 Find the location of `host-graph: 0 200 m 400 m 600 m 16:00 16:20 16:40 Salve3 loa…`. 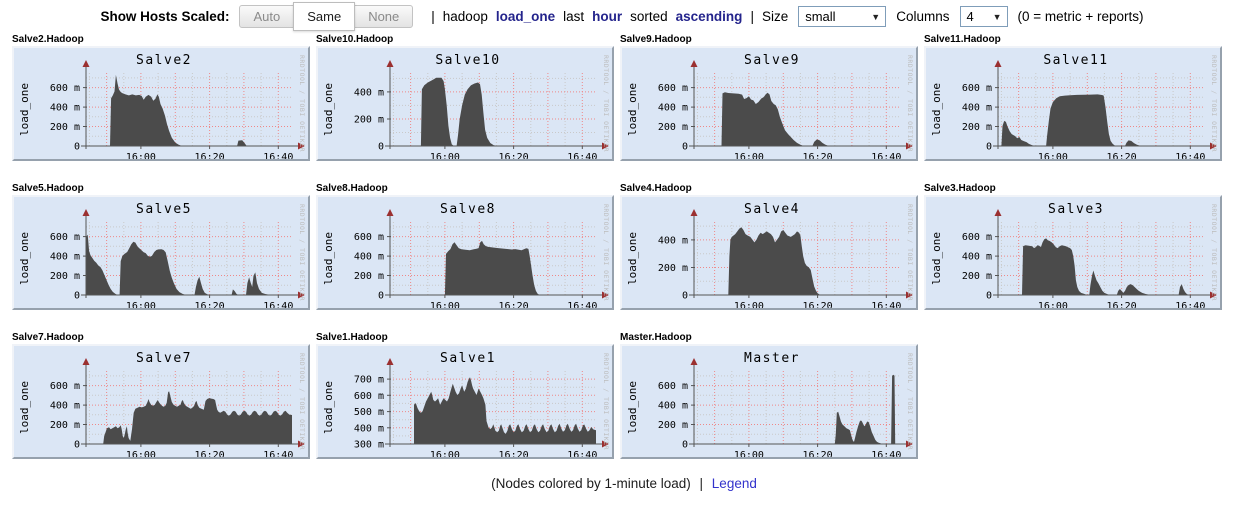

host-graph: 0 200 m 400 m 600 m 16:00 16:20 16:40 Salve3 loa… is located at coordinates (1073, 252).